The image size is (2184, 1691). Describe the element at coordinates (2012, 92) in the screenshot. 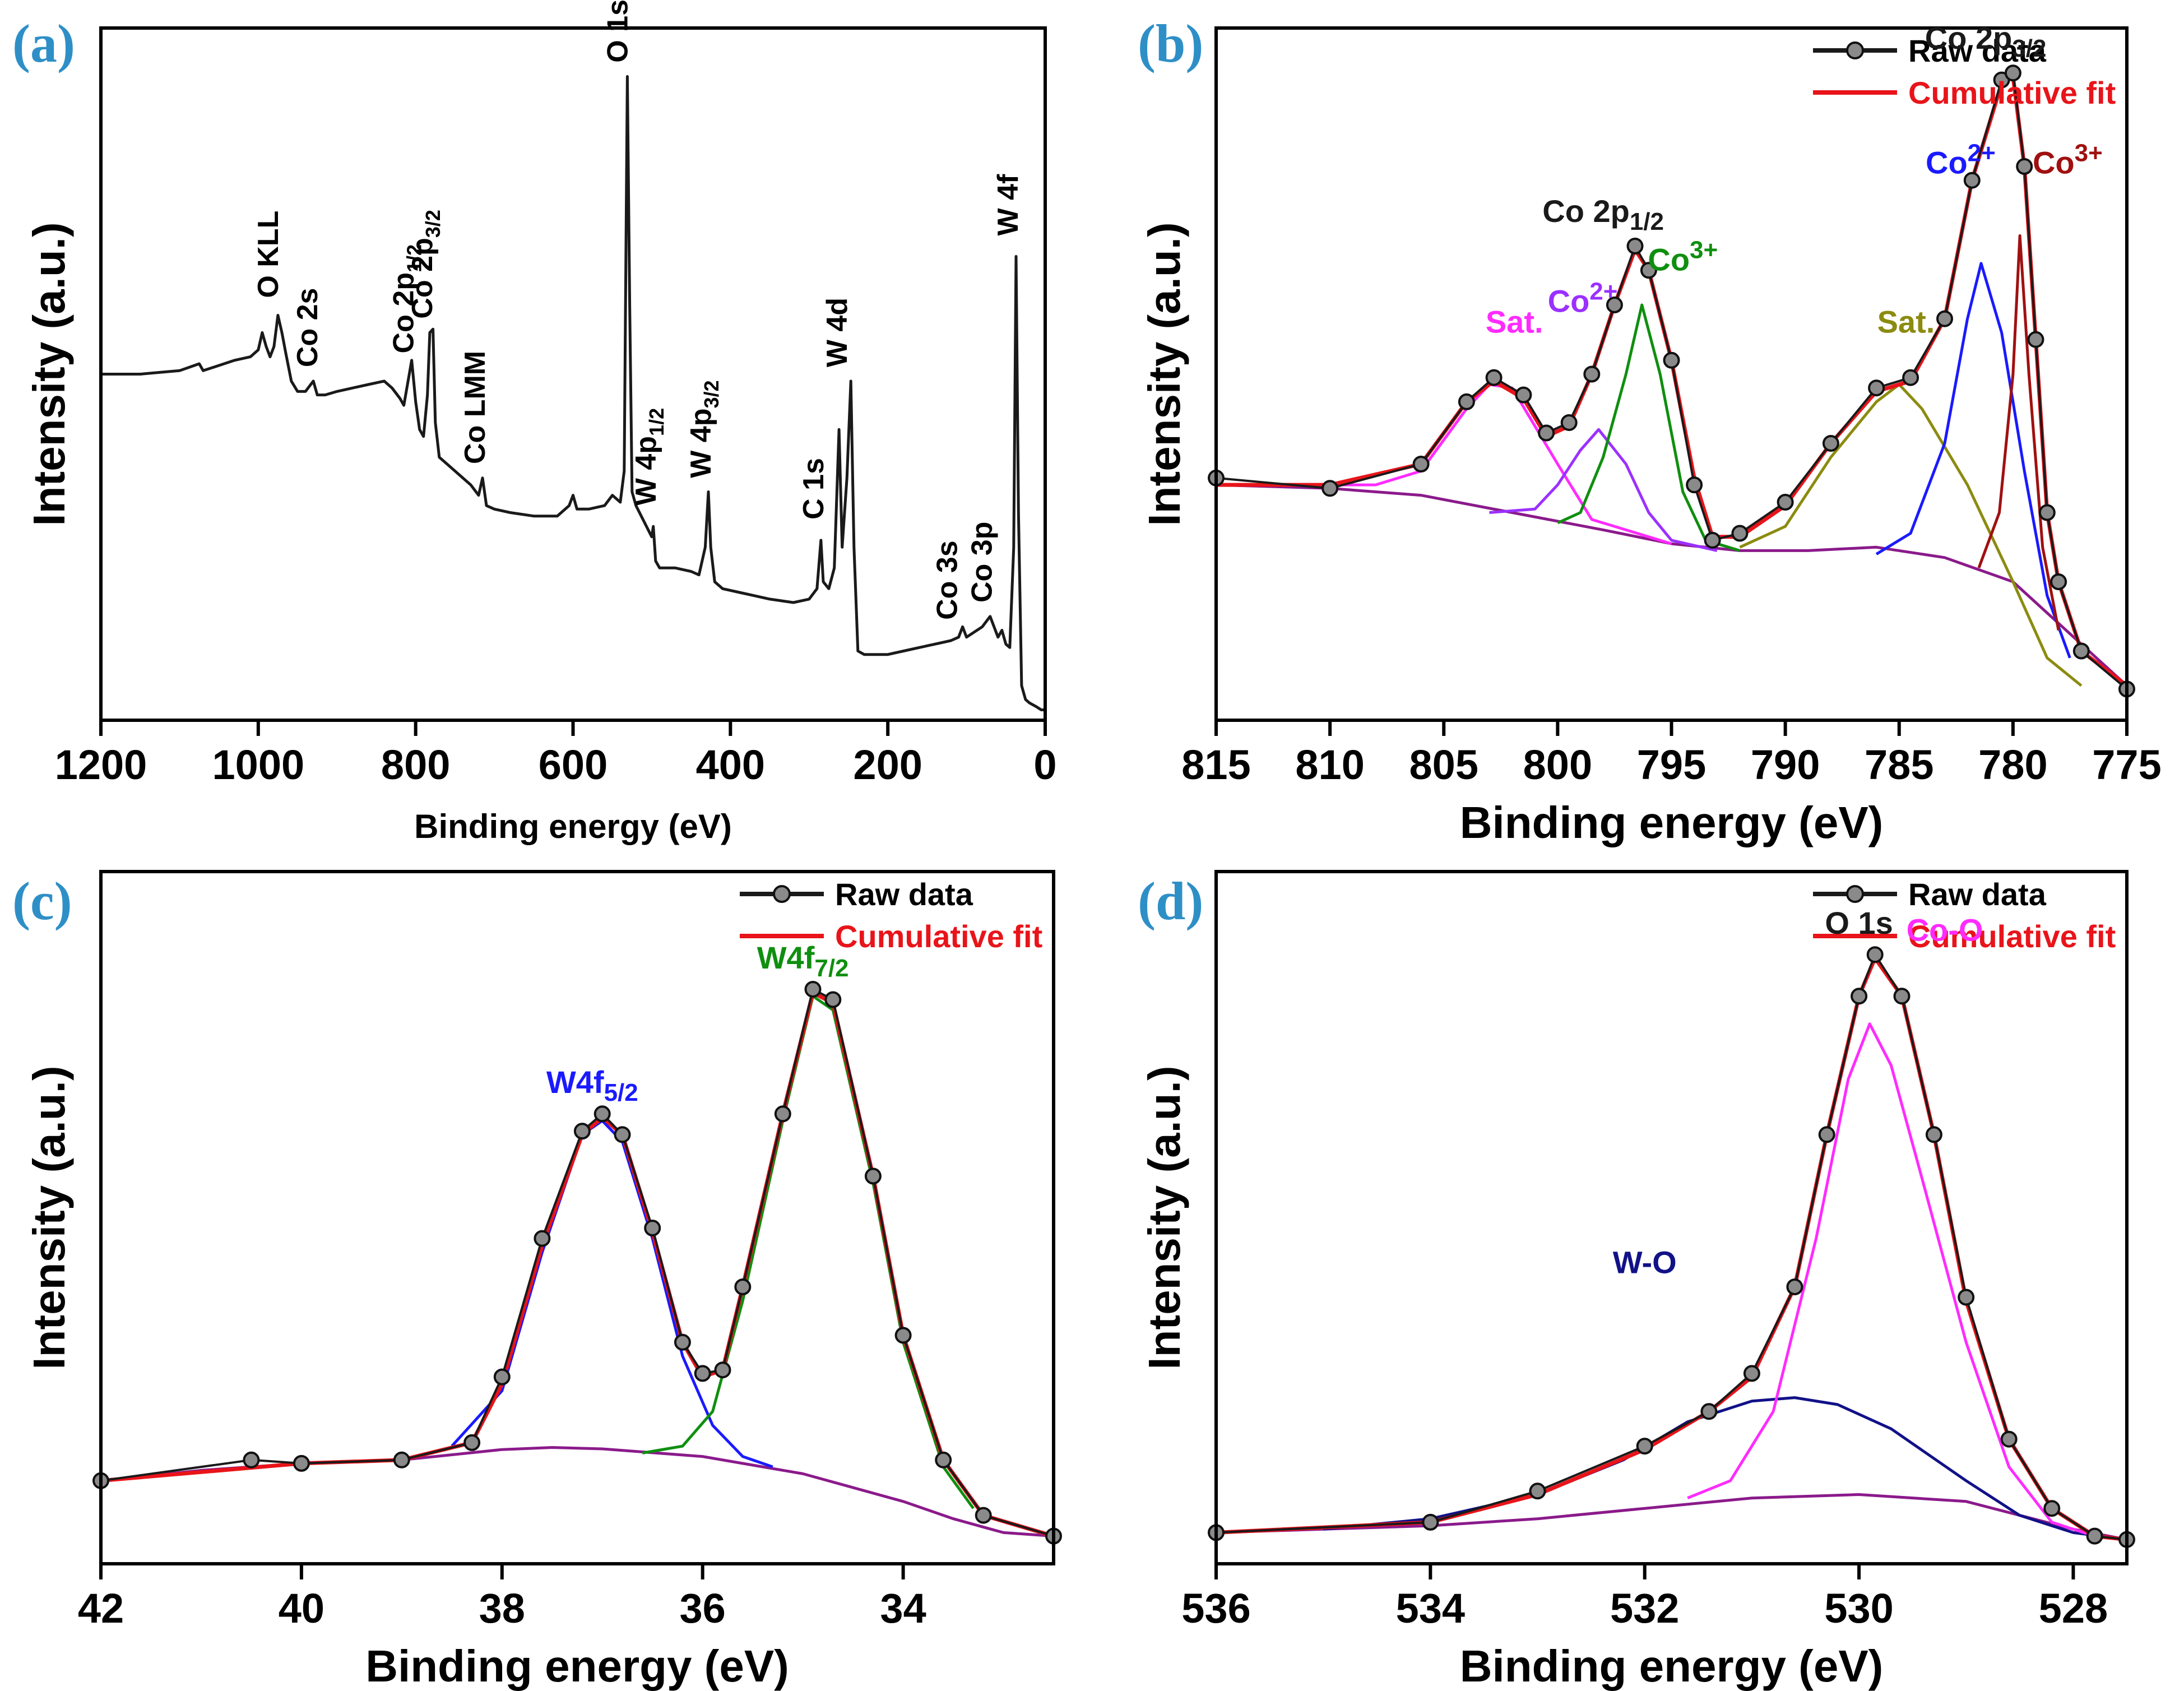

I see `legend-label-b-1: Cumulative fit` at that location.